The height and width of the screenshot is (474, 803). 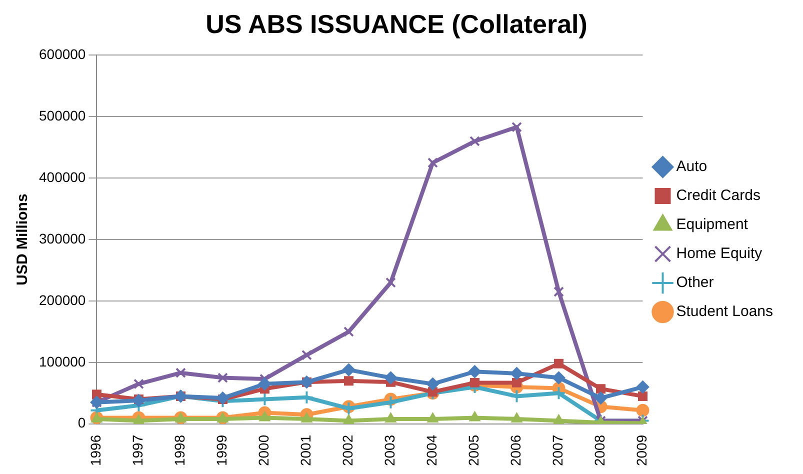 What do you see at coordinates (695, 283) in the screenshot?
I see `legend-label: Other` at bounding box center [695, 283].